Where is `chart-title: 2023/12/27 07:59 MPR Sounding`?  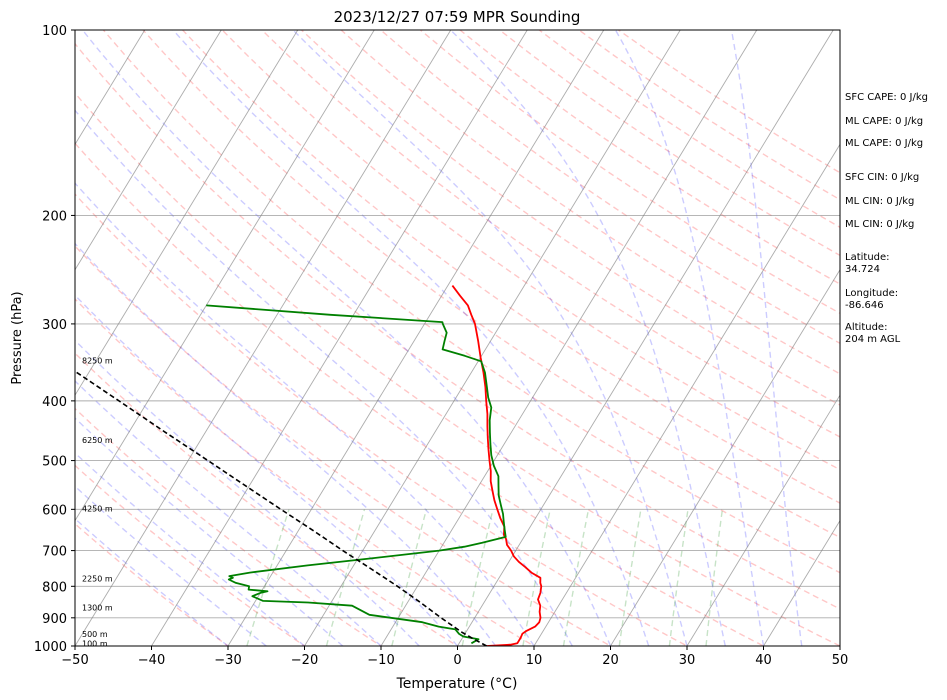
chart-title: 2023/12/27 07:59 MPR Sounding is located at coordinates (457, 17).